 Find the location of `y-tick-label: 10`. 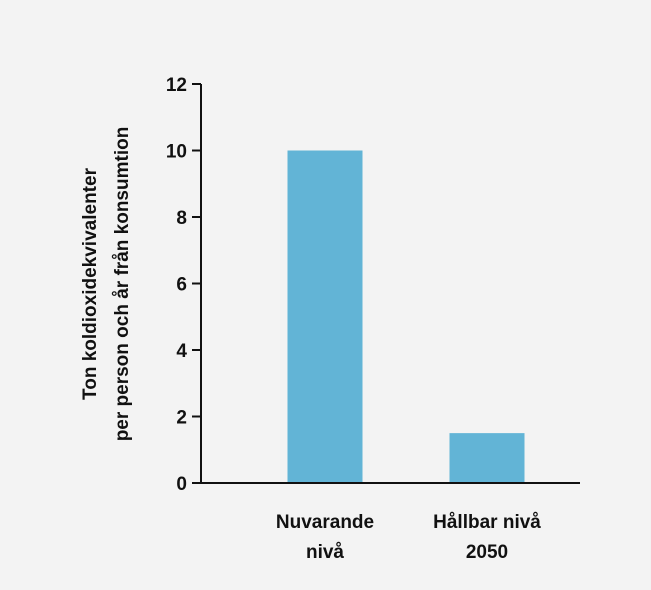

y-tick-label: 10 is located at coordinates (176, 152).